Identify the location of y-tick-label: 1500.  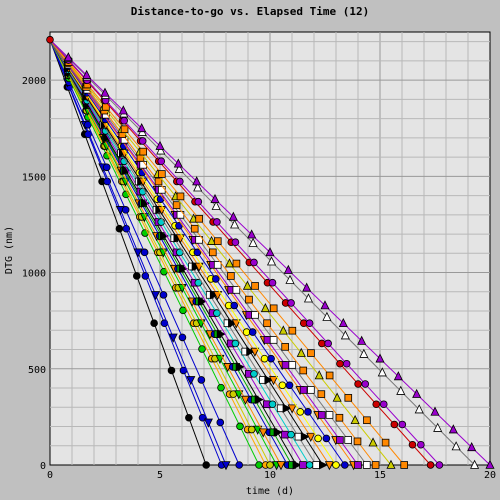
(34, 177).